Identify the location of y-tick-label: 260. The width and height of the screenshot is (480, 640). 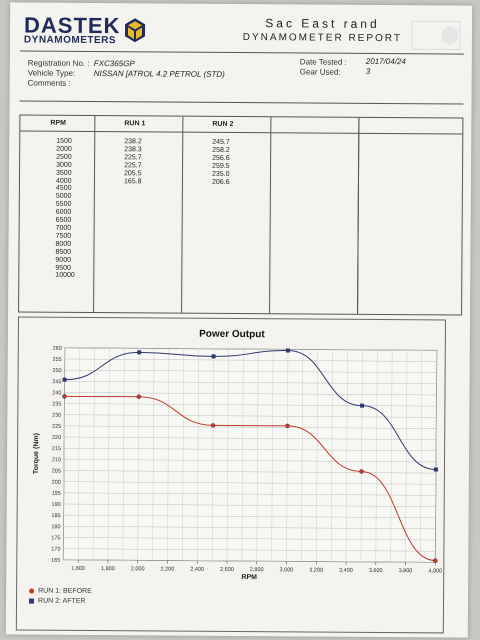
(57, 349).